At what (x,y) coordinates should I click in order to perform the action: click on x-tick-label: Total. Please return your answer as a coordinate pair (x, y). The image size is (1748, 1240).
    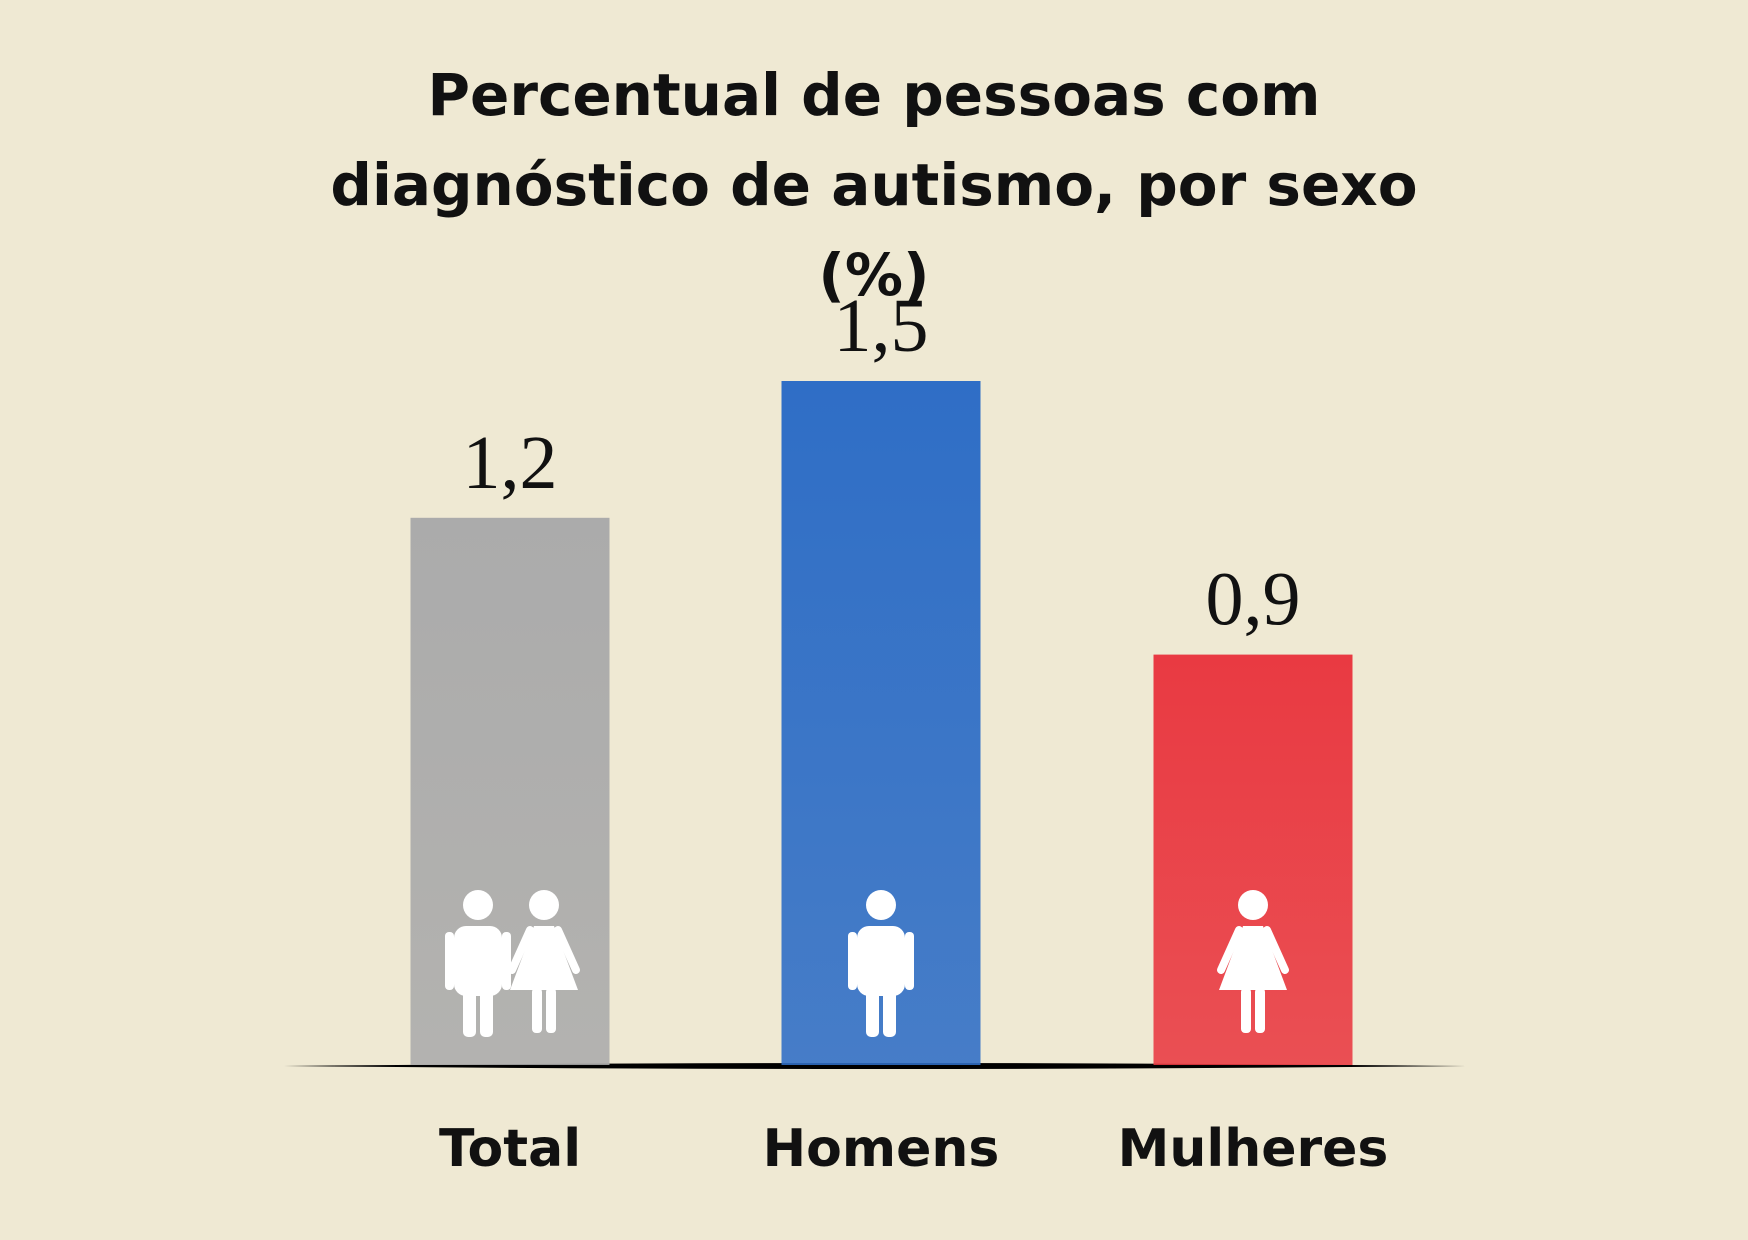
    Looking at the image, I should click on (510, 1149).